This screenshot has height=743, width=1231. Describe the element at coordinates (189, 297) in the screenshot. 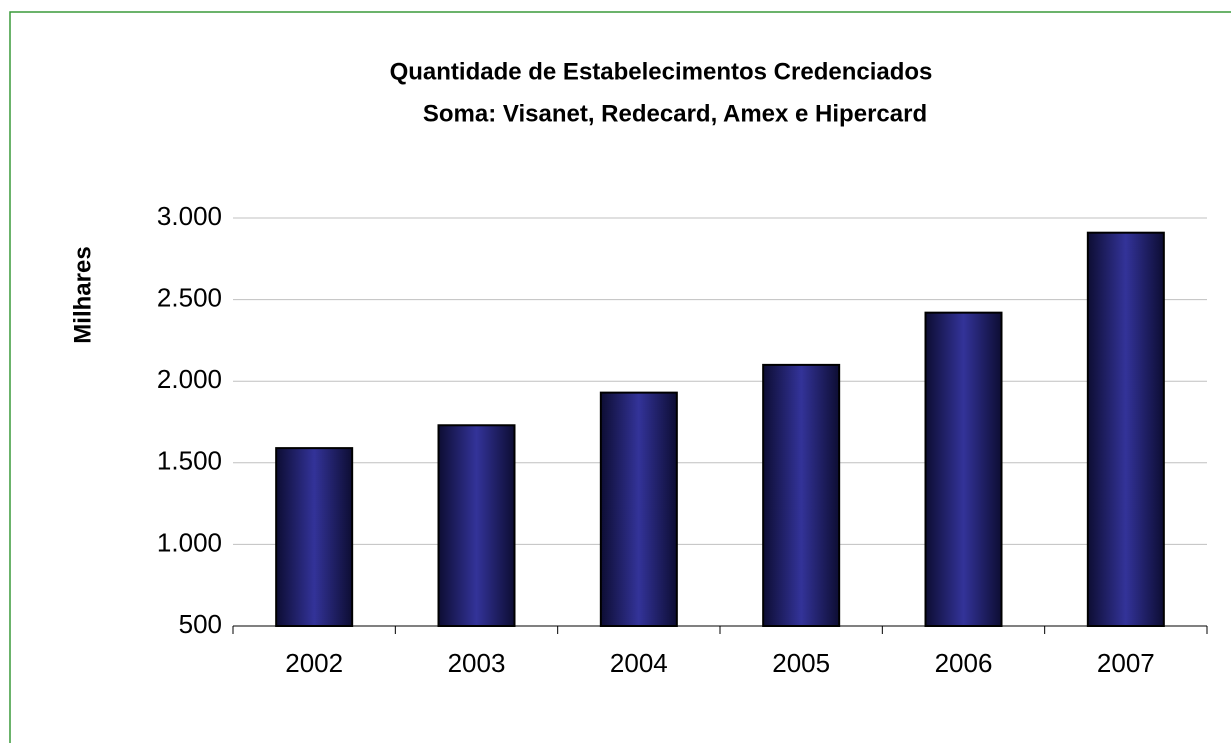

I see `y-tick-label: 2.500` at that location.